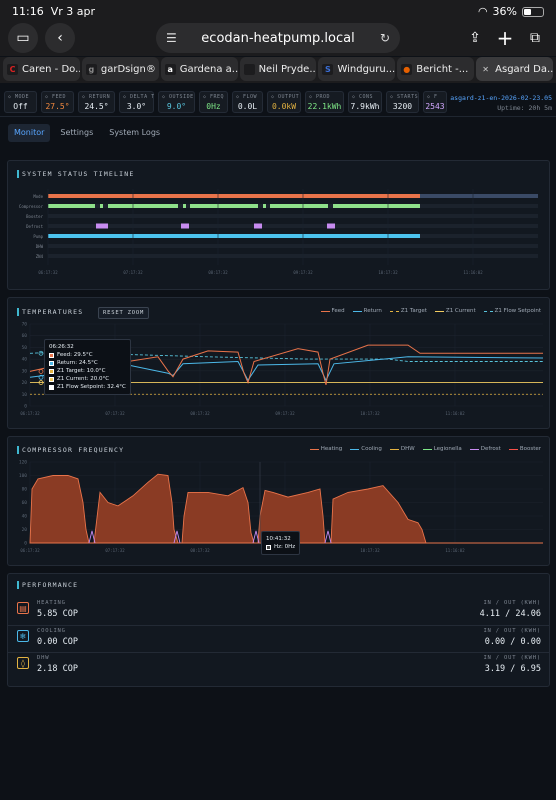  Describe the element at coordinates (370, 550) in the screenshot. I see `comp-x-tick: 10:17:32` at that location.